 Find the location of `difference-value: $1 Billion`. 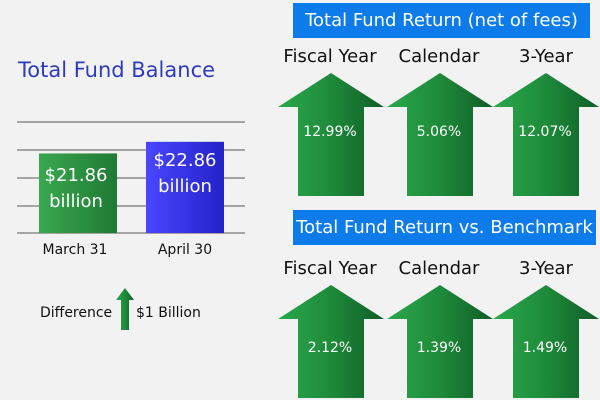

difference-value: $1 Billion is located at coordinates (168, 313).